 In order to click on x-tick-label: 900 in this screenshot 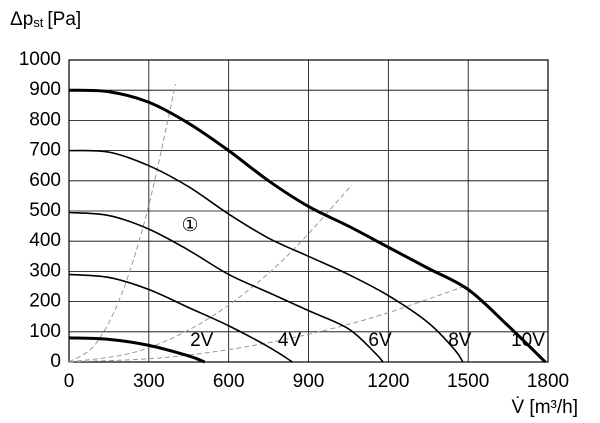, I will do `click(309, 381)`.